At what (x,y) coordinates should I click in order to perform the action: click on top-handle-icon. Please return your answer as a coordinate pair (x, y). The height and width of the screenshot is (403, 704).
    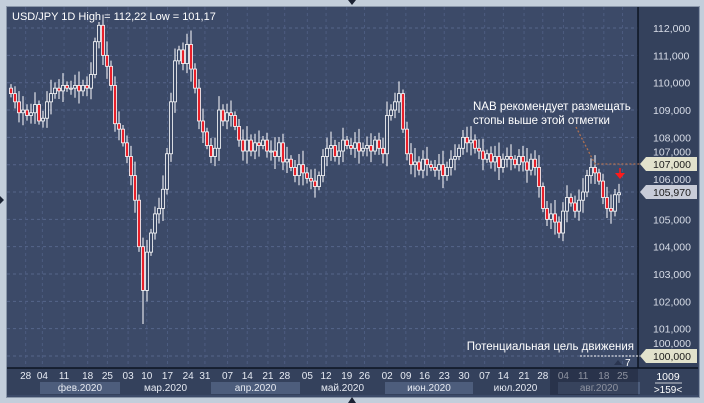
    Looking at the image, I should click on (352, 2).